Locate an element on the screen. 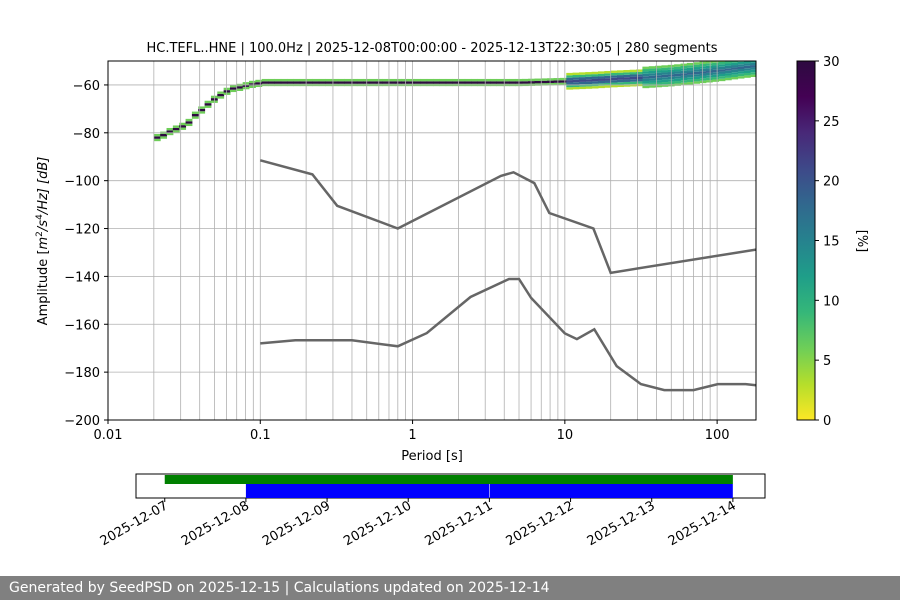 This screenshot has width=900, height=600. y-label-mid: /s is located at coordinates (43, 226).